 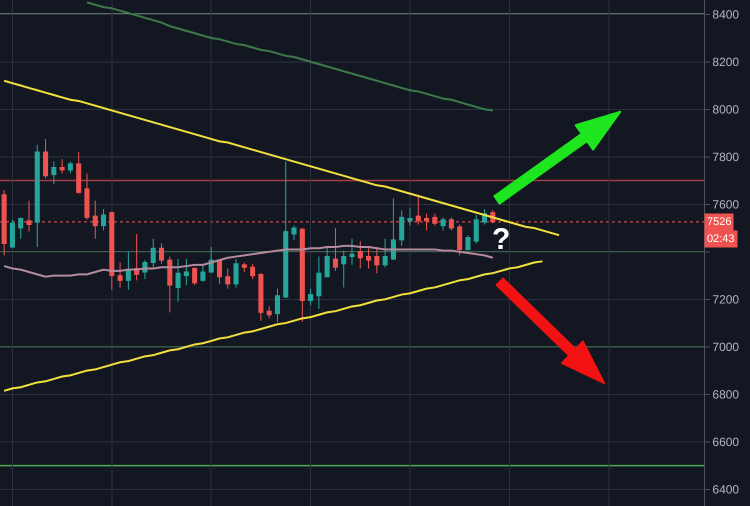 I want to click on y-tick-label: 7200, so click(x=726, y=299).